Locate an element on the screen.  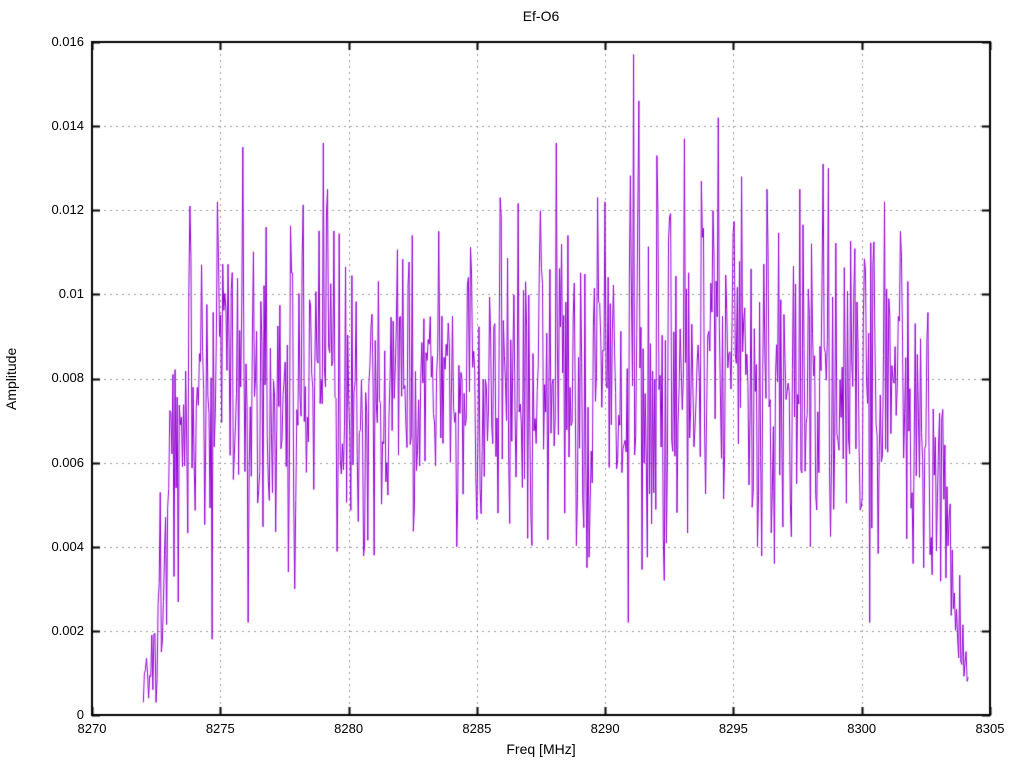
y-tick-label: 0.006 is located at coordinates (67, 462).